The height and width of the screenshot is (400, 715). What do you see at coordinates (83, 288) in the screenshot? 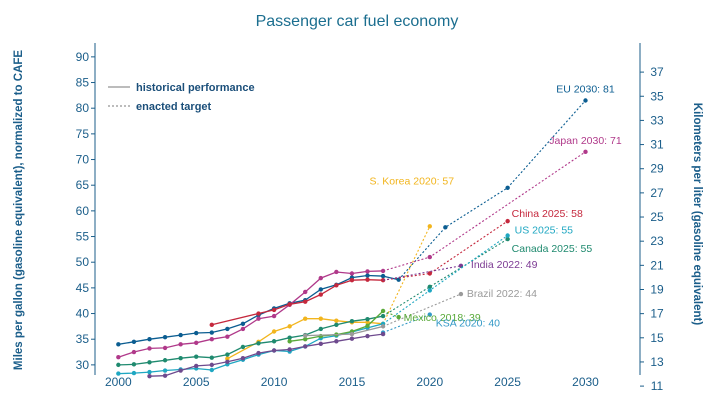
I see `y-tick-label: 45` at bounding box center [83, 288].